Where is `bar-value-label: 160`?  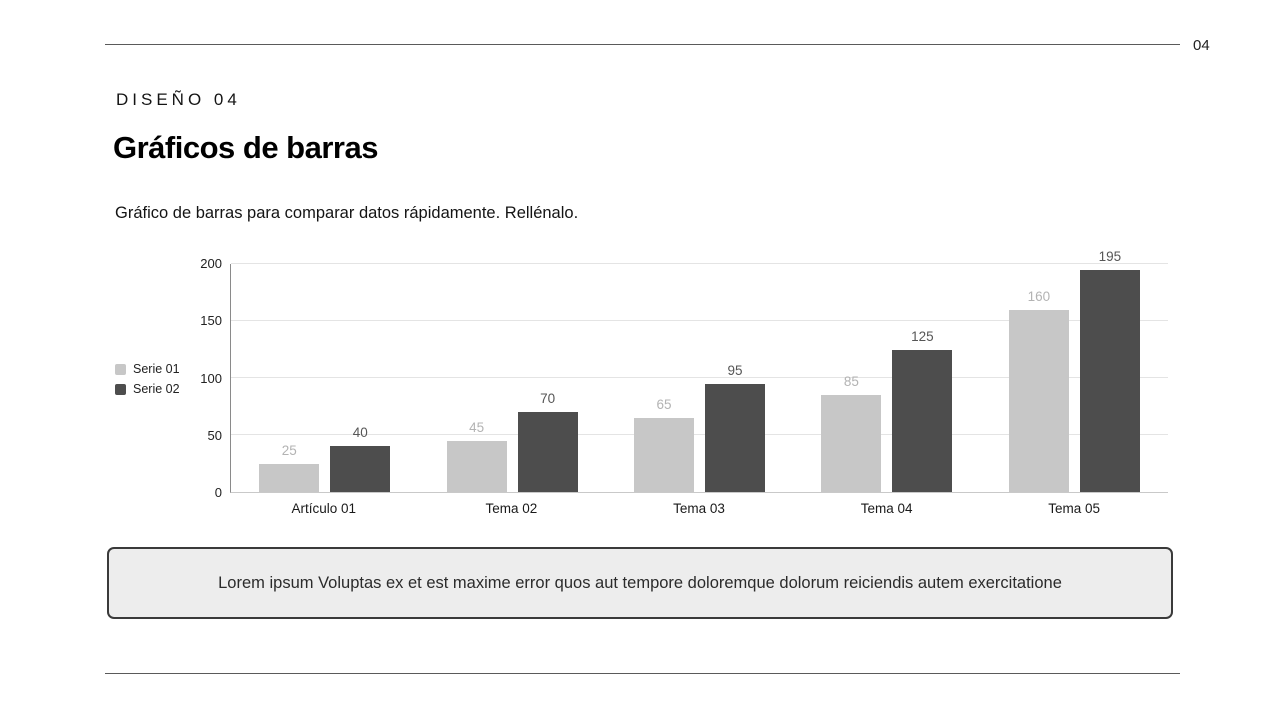 bar-value-label: 160 is located at coordinates (1039, 296).